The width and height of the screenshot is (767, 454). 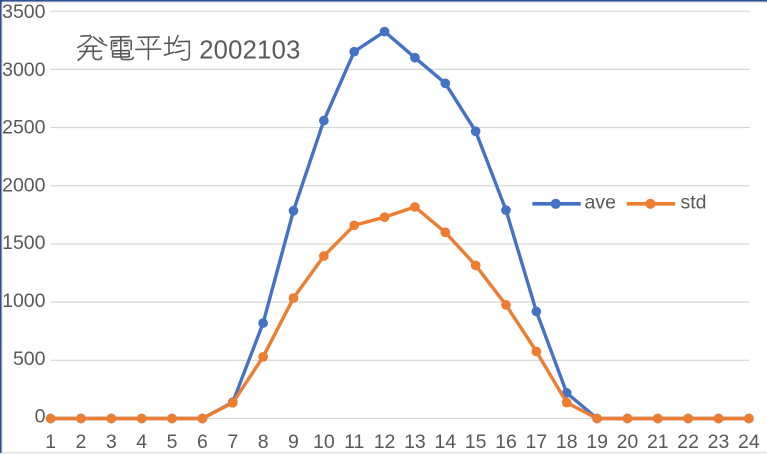 I want to click on svg-text: ave, so click(x=600, y=203).